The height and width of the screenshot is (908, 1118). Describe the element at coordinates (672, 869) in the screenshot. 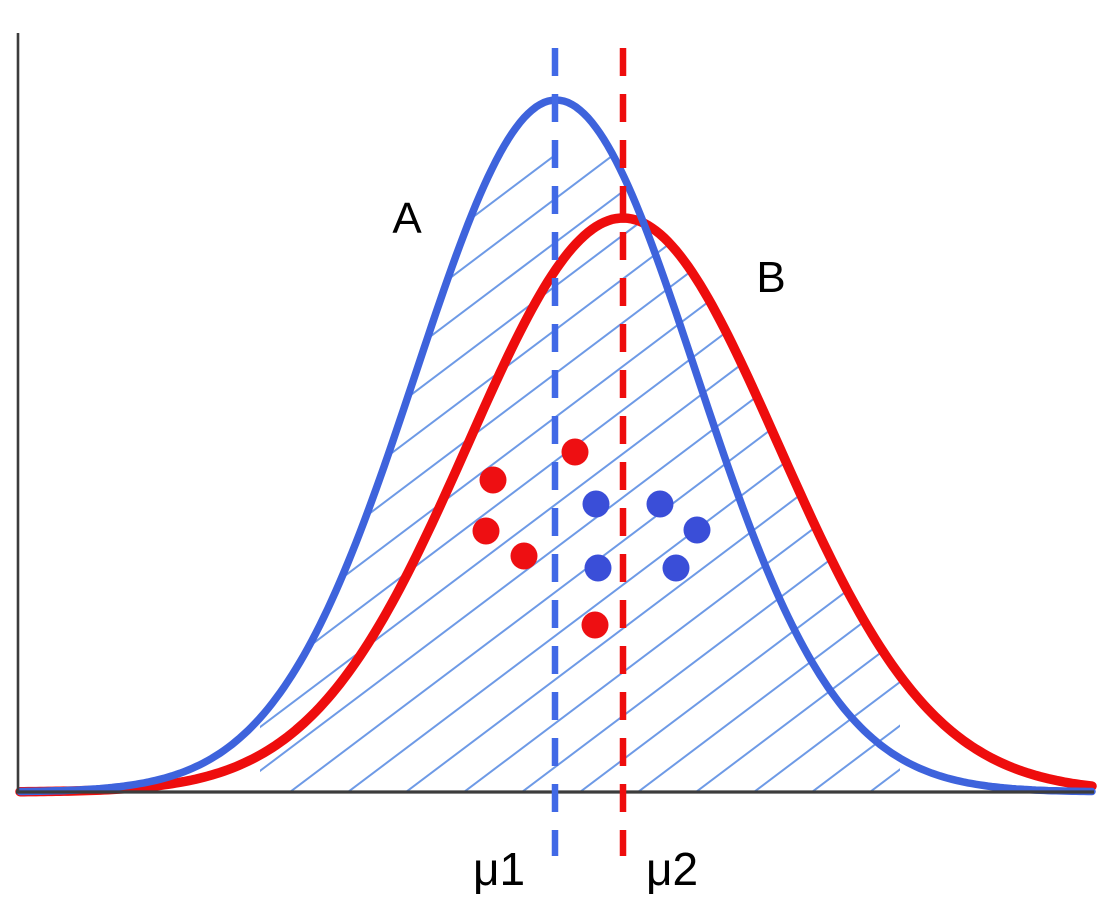

I see `mu2-label: μ2` at that location.